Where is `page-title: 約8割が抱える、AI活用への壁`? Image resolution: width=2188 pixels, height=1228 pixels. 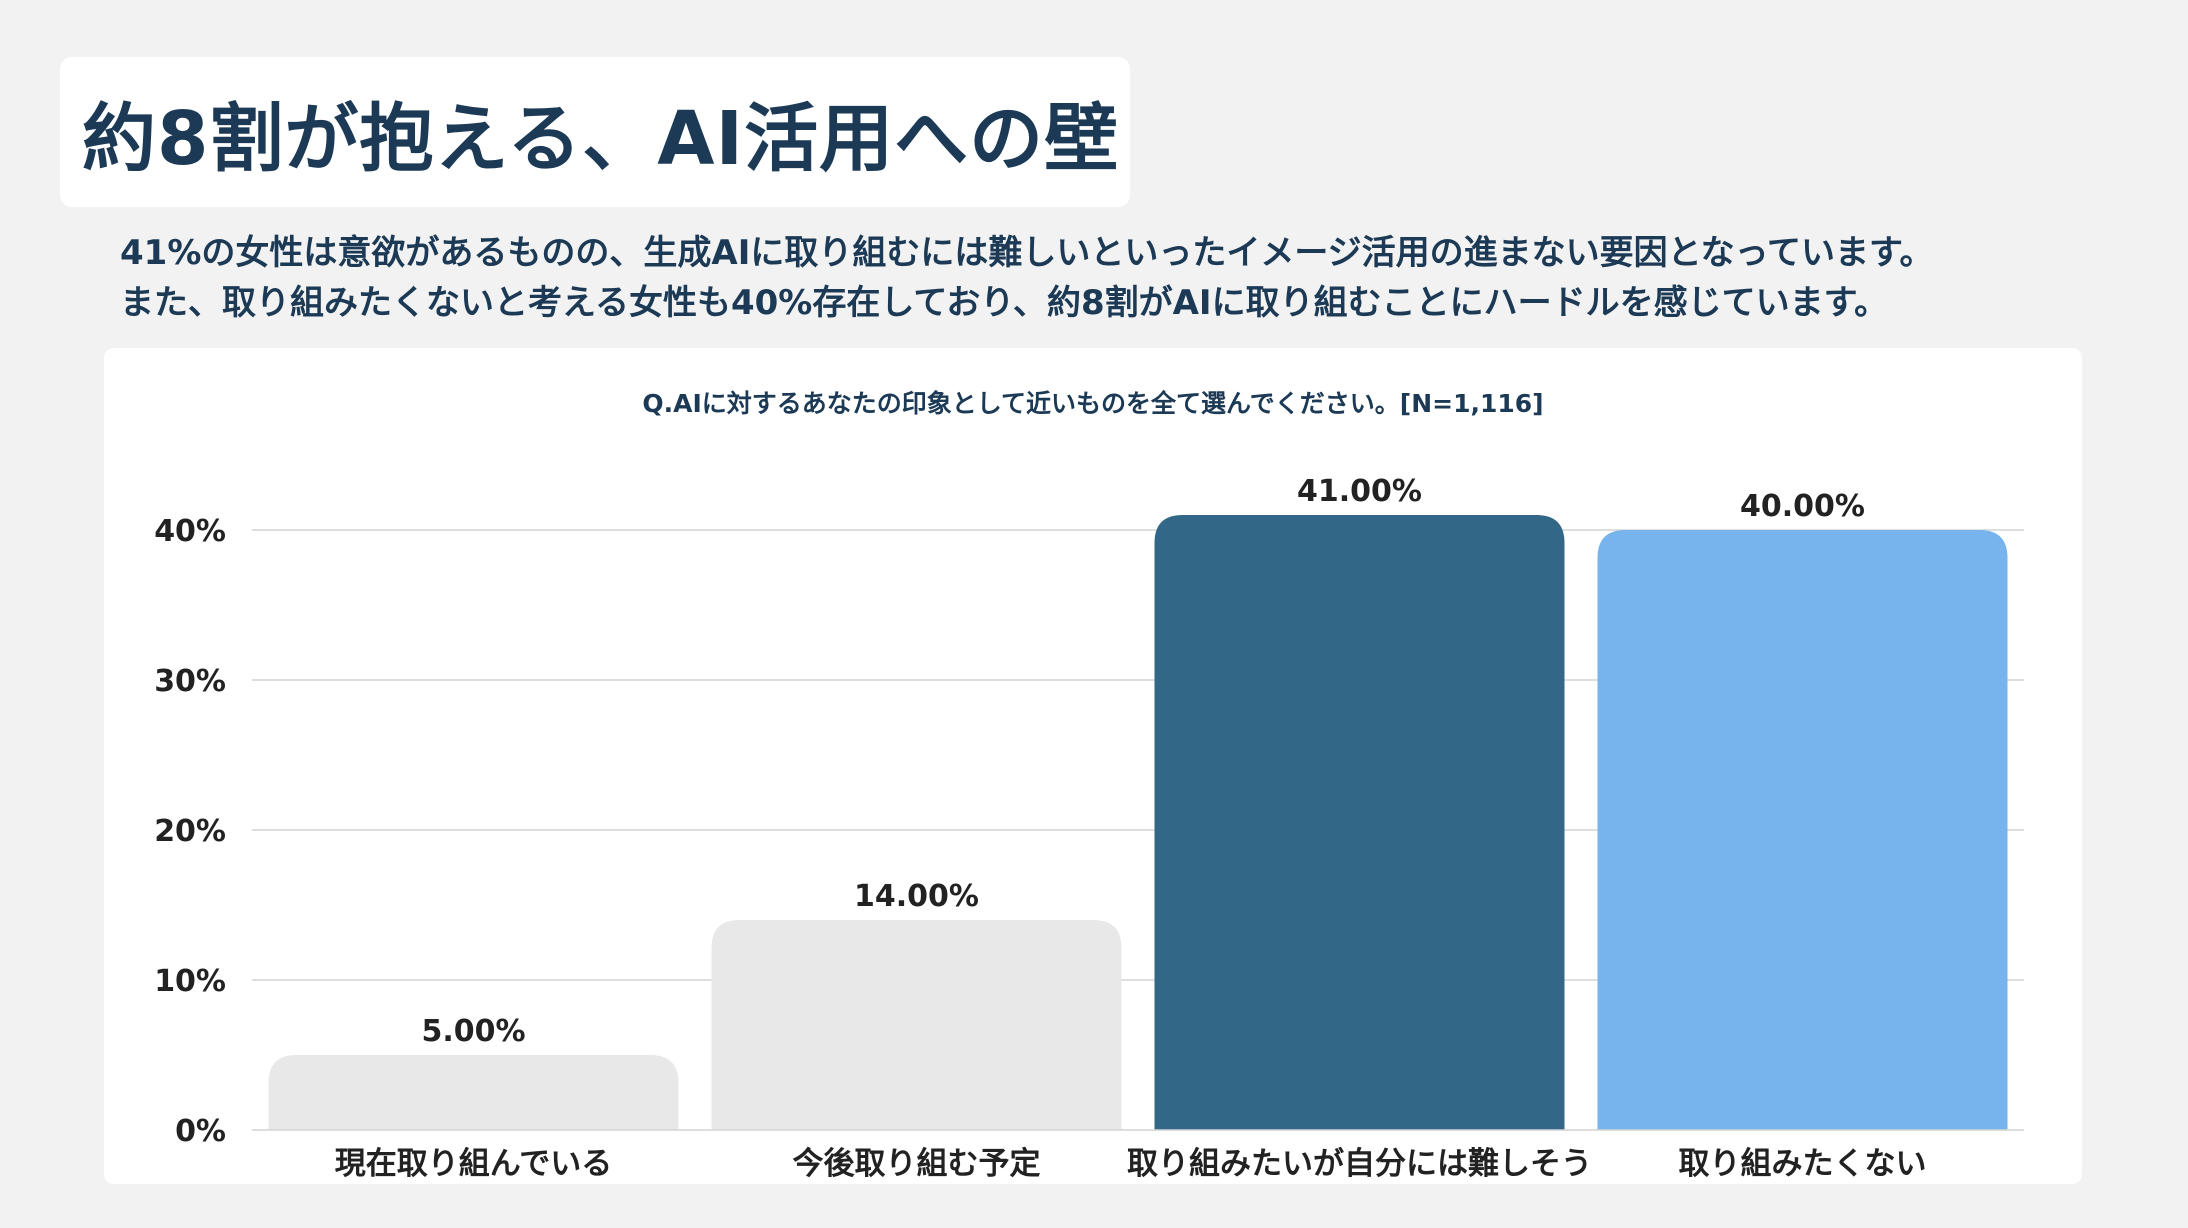 page-title: 約8割が抱える、AI活用への壁 is located at coordinates (601, 138).